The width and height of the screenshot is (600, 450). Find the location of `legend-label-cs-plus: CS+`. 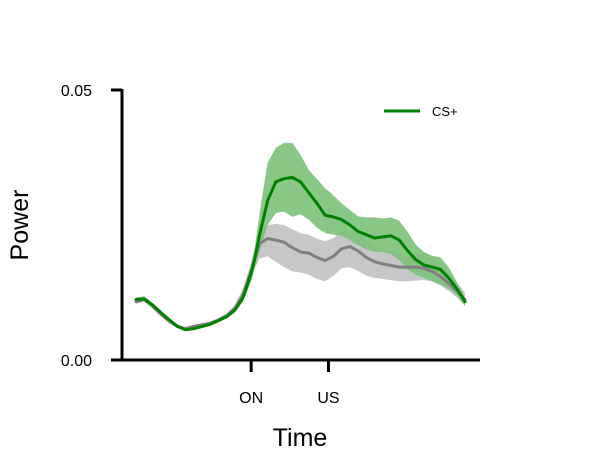

legend-label-cs-plus: CS+ is located at coordinates (445, 111).